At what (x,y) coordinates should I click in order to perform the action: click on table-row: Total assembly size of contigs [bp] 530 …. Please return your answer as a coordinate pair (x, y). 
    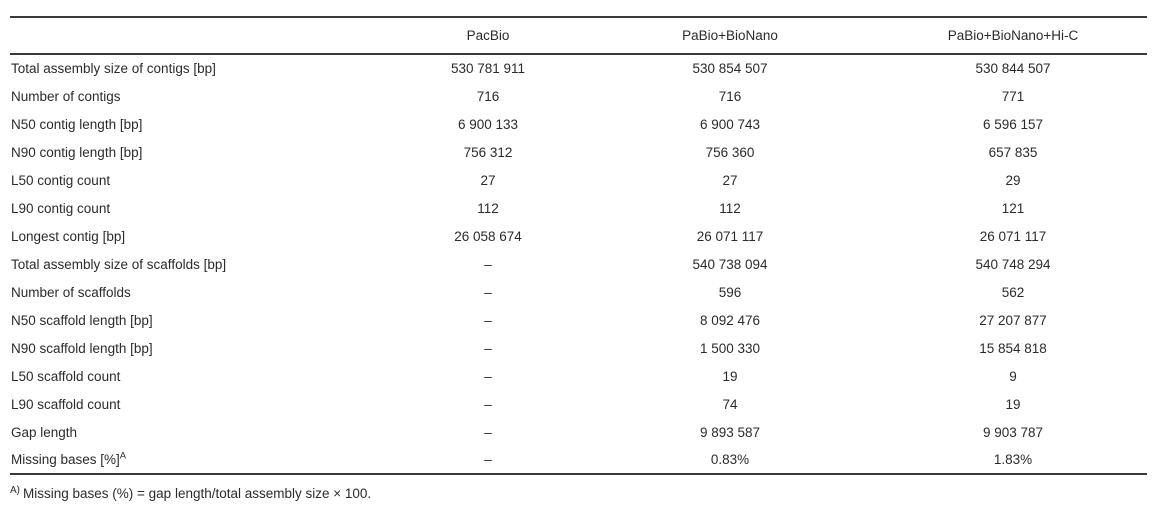
    Looking at the image, I should click on (578, 68).